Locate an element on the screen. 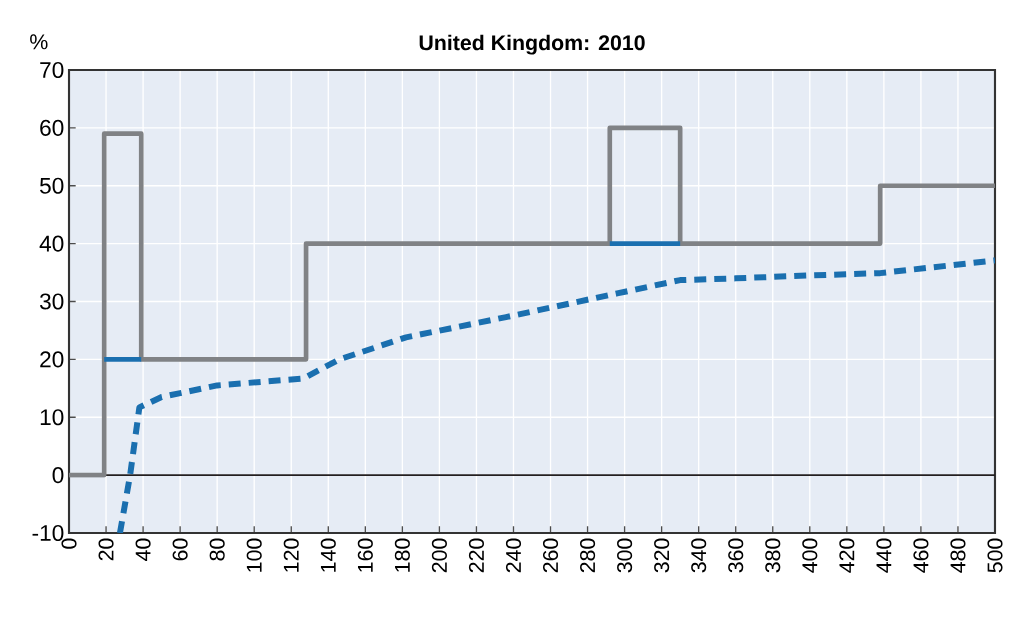  x-tick-label: 20 is located at coordinates (106, 549).